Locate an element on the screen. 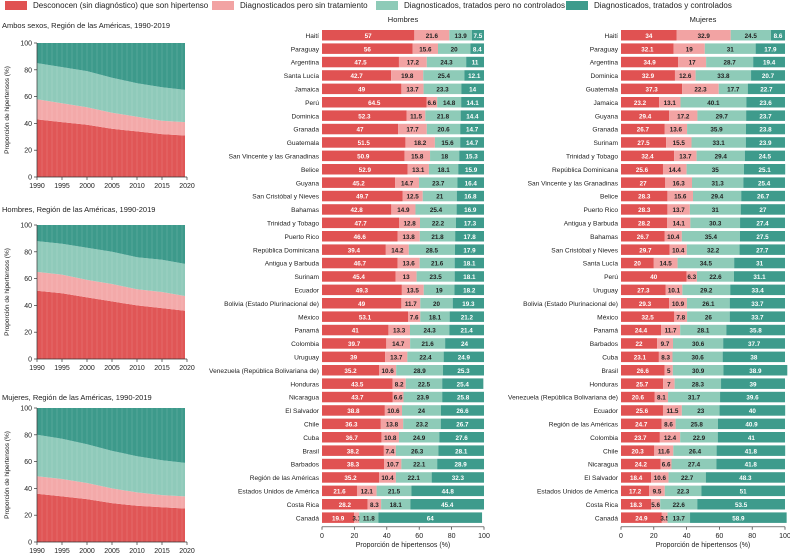 This screenshot has height=555, width=790. data-label: 18.4 is located at coordinates (636, 478).